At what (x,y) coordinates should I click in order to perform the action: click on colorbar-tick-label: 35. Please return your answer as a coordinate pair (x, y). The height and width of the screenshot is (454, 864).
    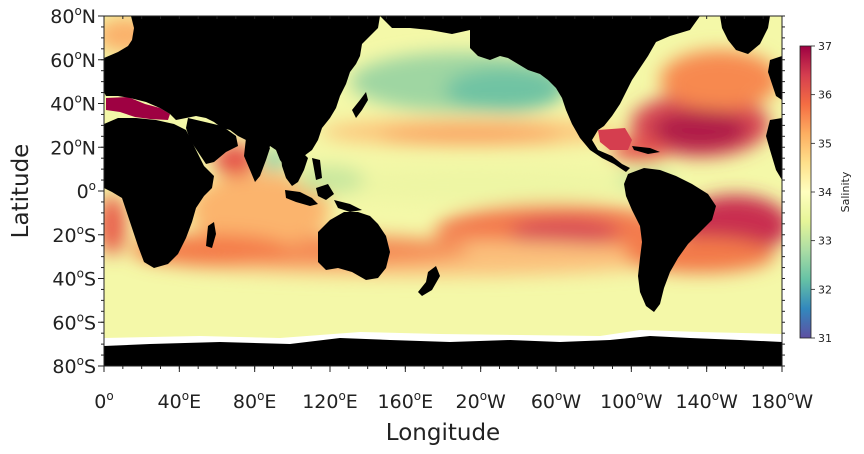
    Looking at the image, I should click on (825, 143).